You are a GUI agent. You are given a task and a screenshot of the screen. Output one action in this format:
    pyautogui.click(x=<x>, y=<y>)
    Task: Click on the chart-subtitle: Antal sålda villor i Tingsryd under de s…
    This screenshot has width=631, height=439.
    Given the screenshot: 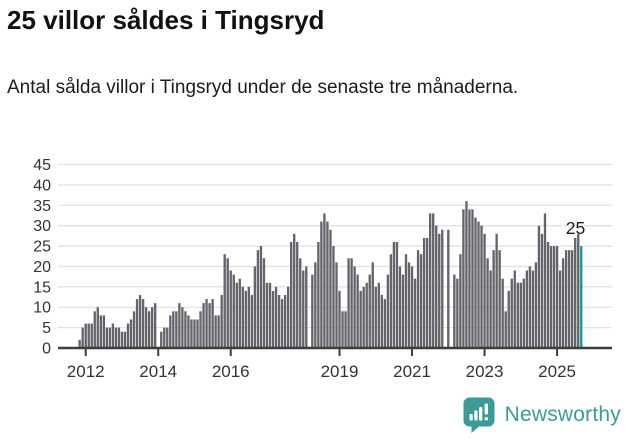 What is the action you would take?
    pyautogui.click(x=263, y=87)
    